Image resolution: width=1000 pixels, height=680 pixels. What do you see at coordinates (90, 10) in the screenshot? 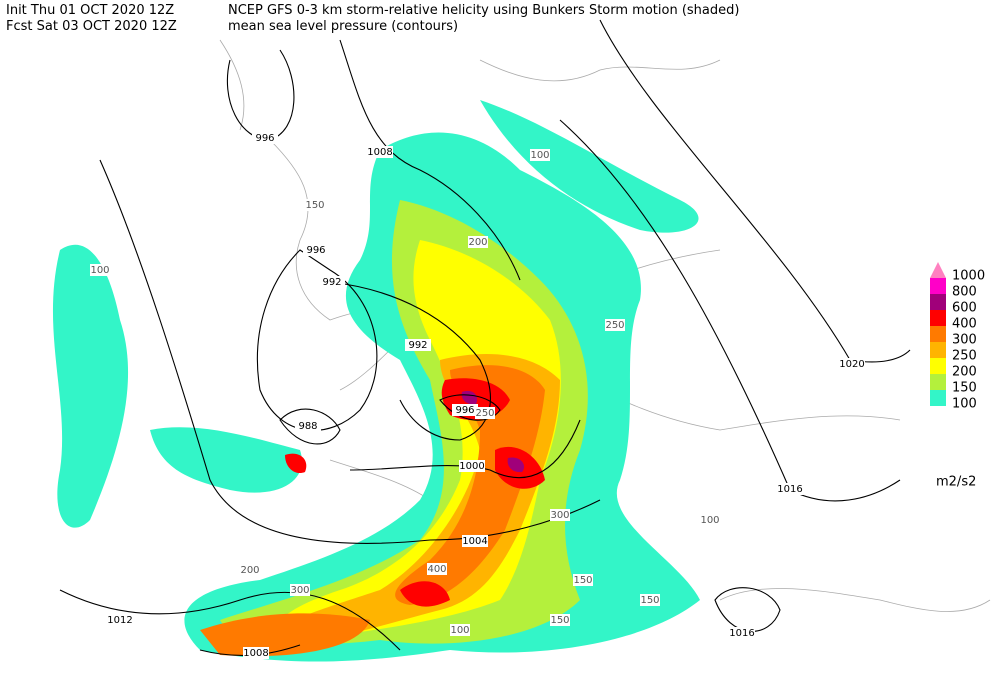
I see `init-time: Init Thu 01 OCT 2020 12Z` at bounding box center [90, 10].